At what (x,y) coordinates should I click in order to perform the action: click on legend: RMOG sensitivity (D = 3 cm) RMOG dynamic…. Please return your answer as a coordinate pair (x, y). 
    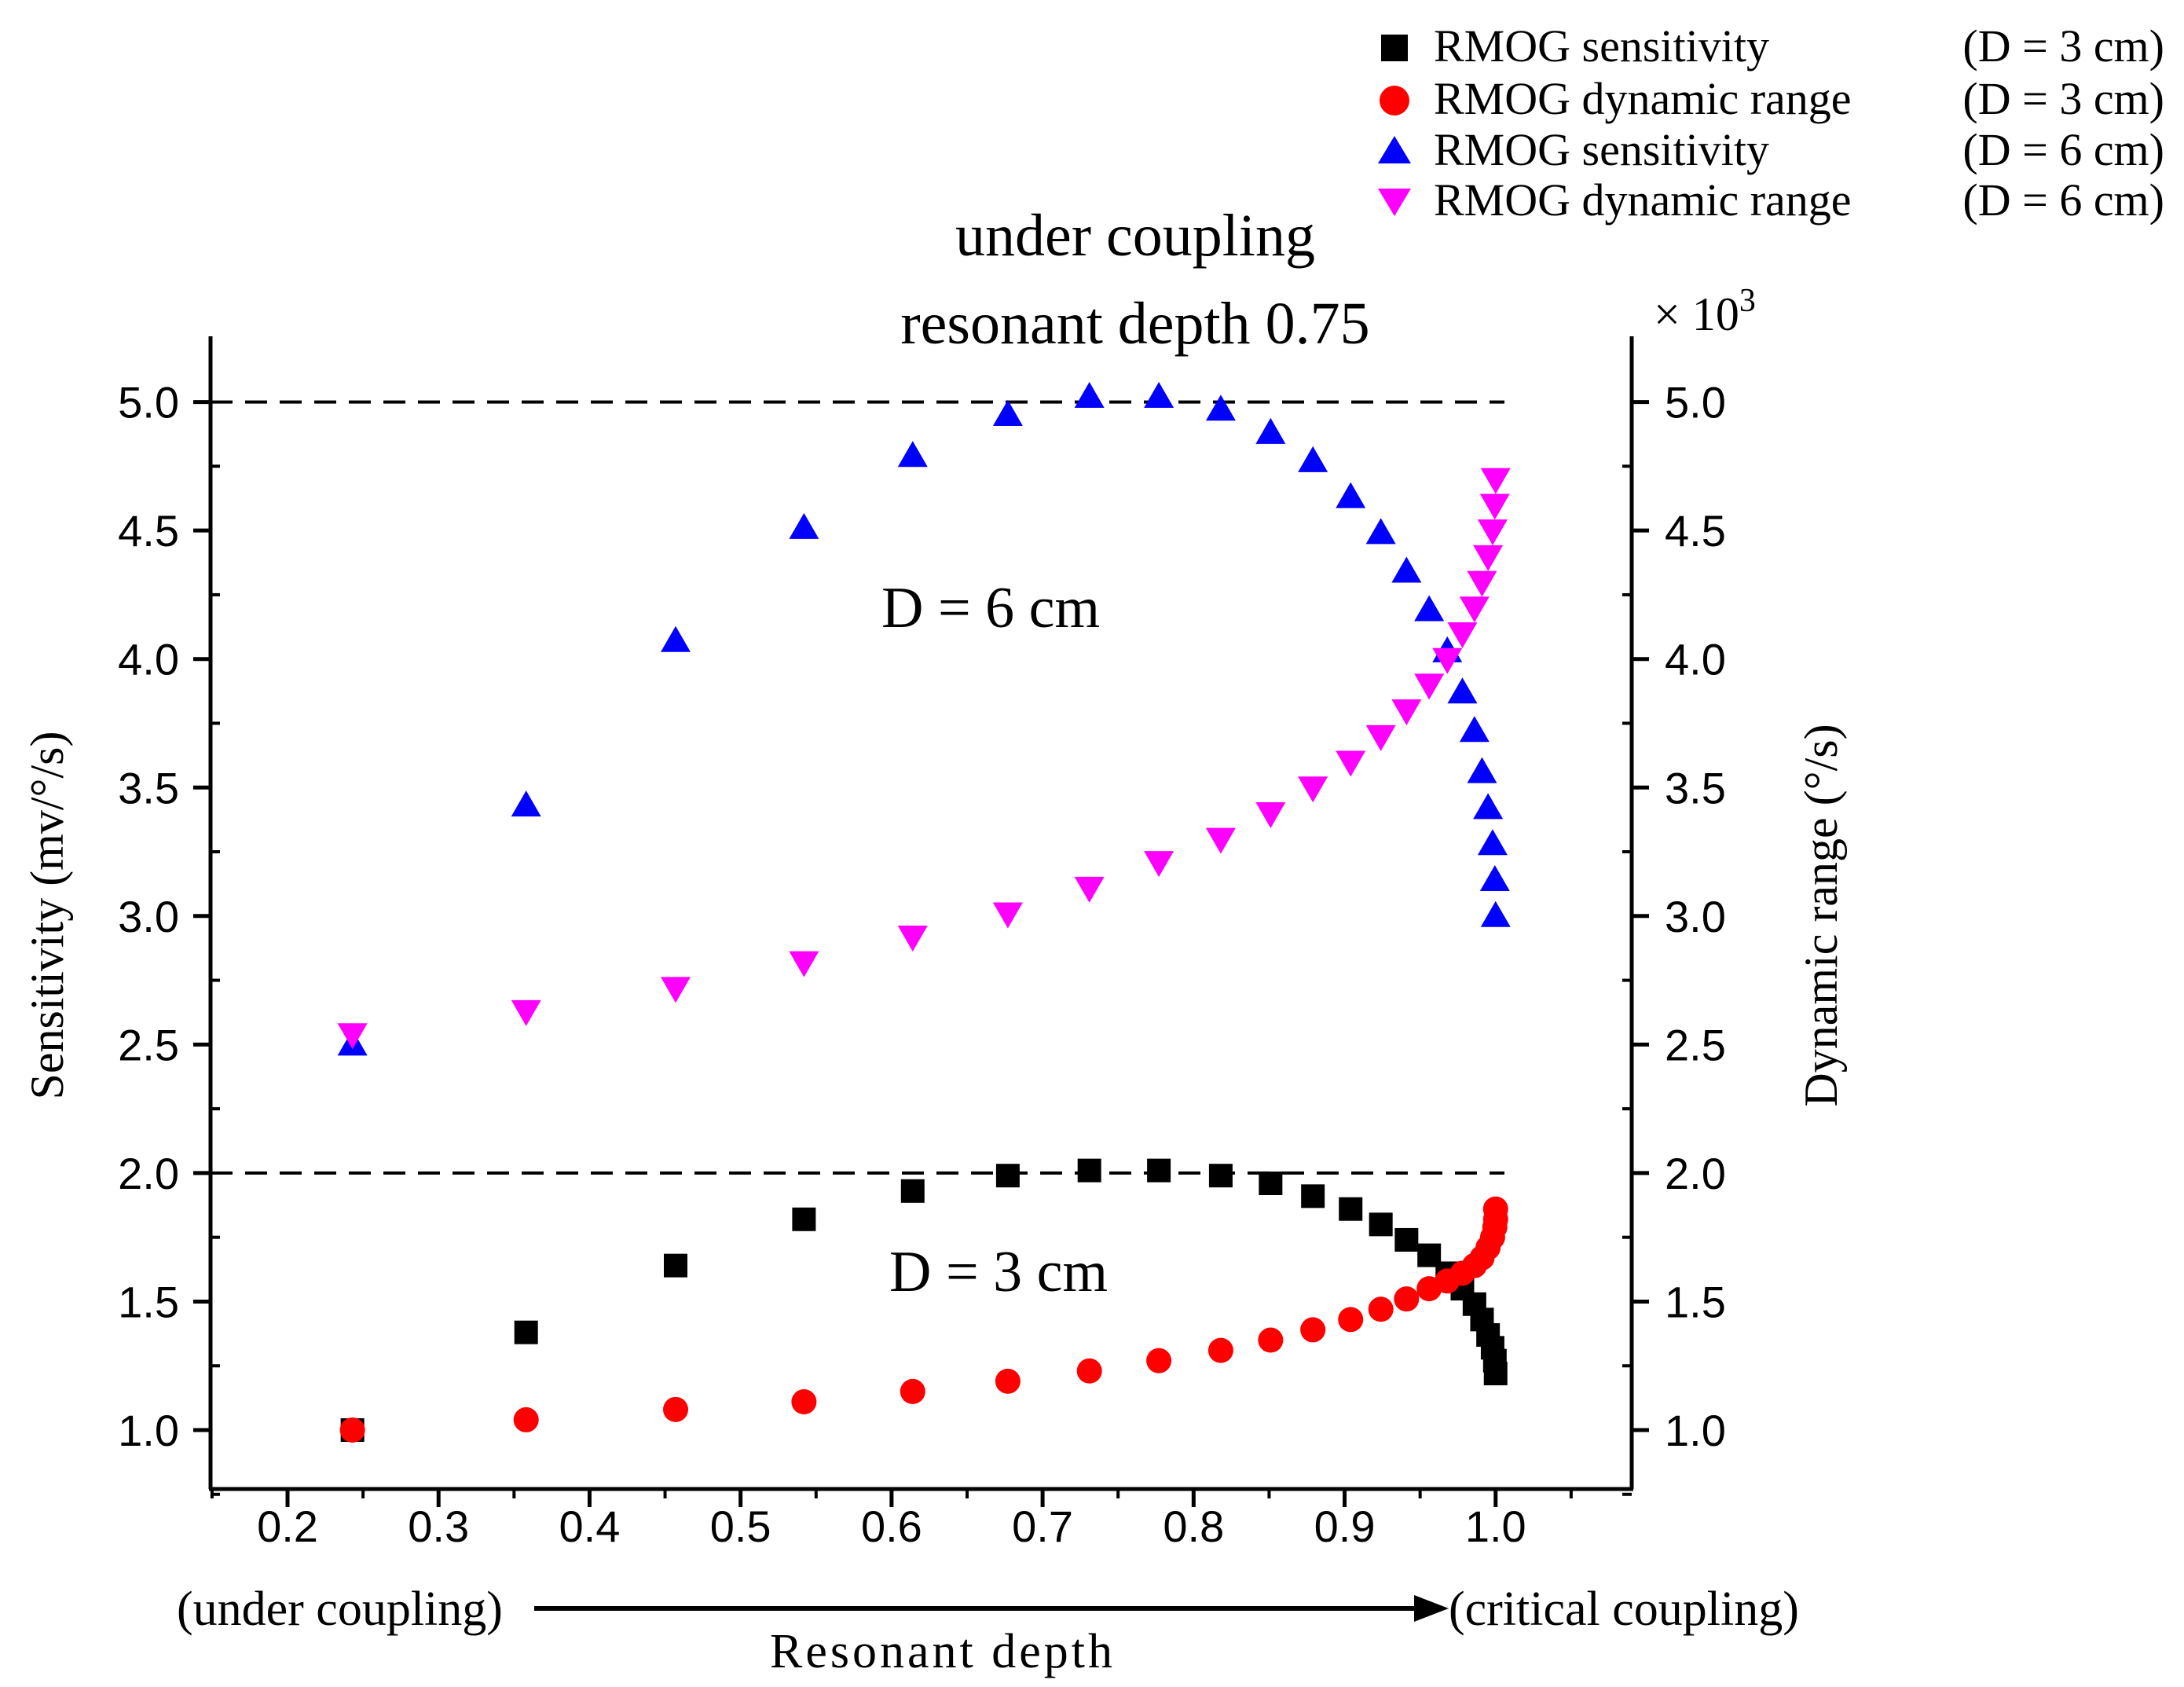
    Looking at the image, I should click on (1771, 123).